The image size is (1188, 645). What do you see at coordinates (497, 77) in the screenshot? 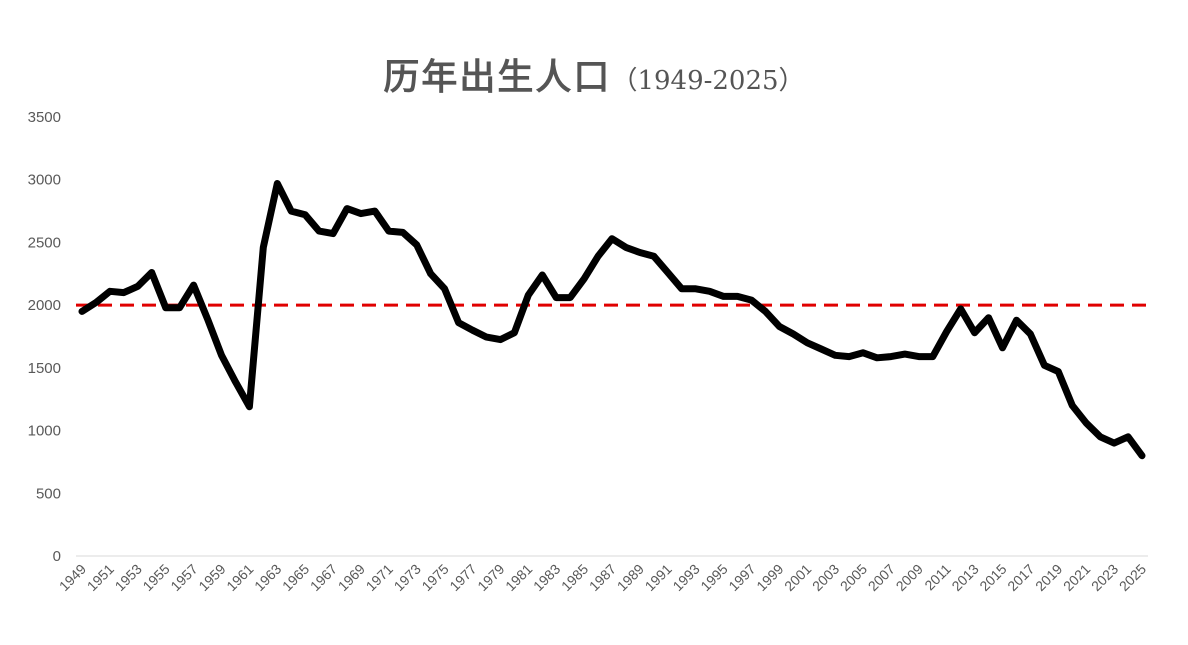
I see `chart-title-main: 历年出生人口` at bounding box center [497, 77].